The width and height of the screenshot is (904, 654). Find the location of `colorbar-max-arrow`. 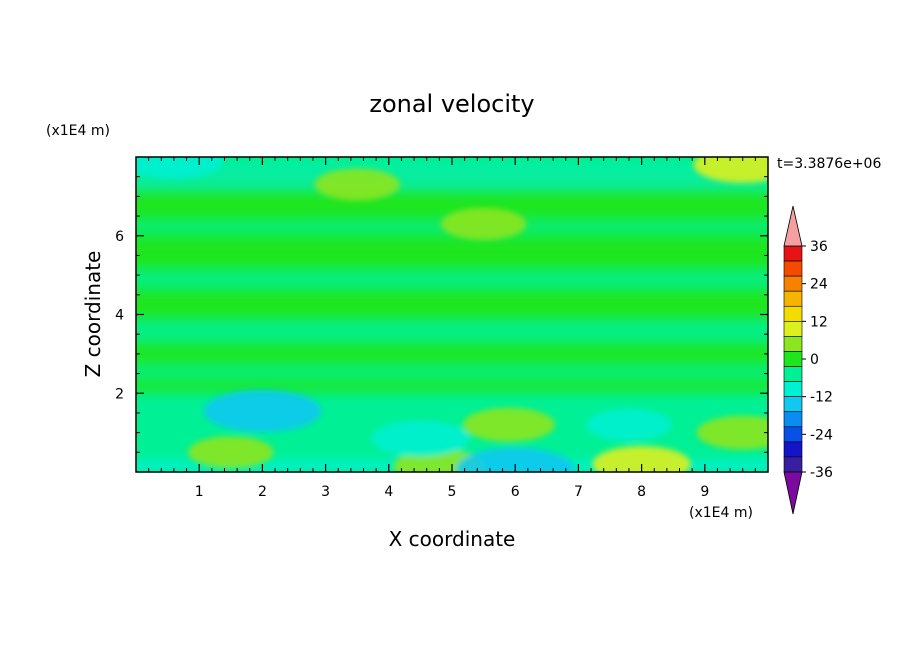

colorbar-max-arrow is located at coordinates (793, 226).